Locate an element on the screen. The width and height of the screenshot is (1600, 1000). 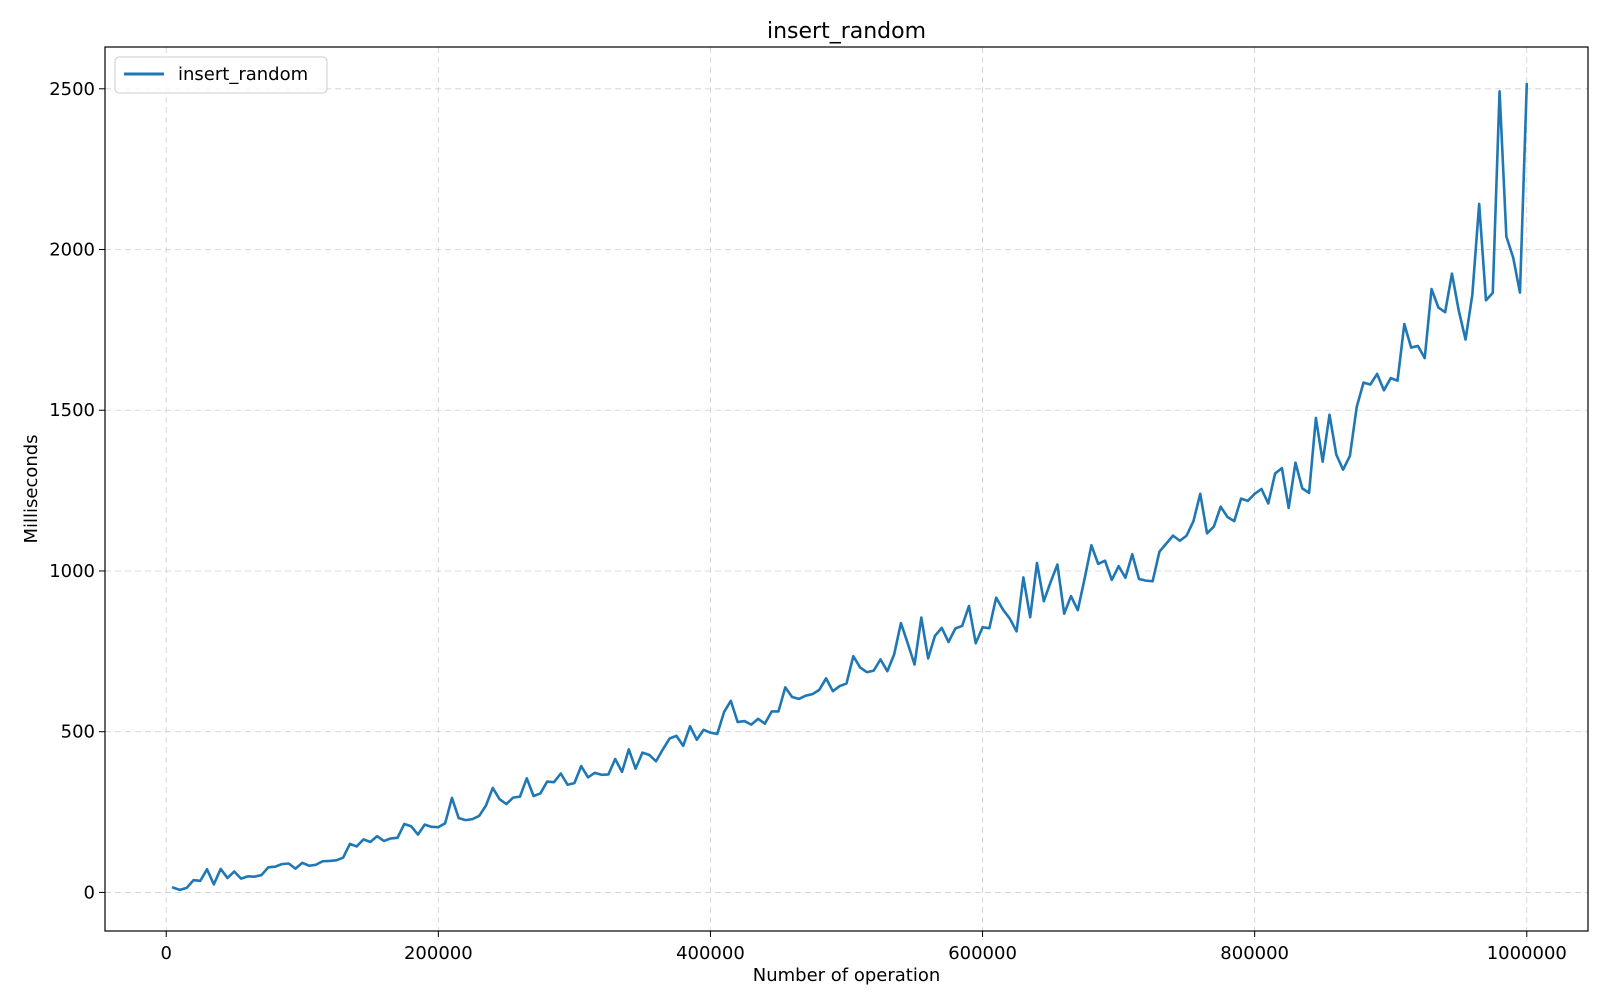
x-tick-label: 600000 is located at coordinates (982, 953).